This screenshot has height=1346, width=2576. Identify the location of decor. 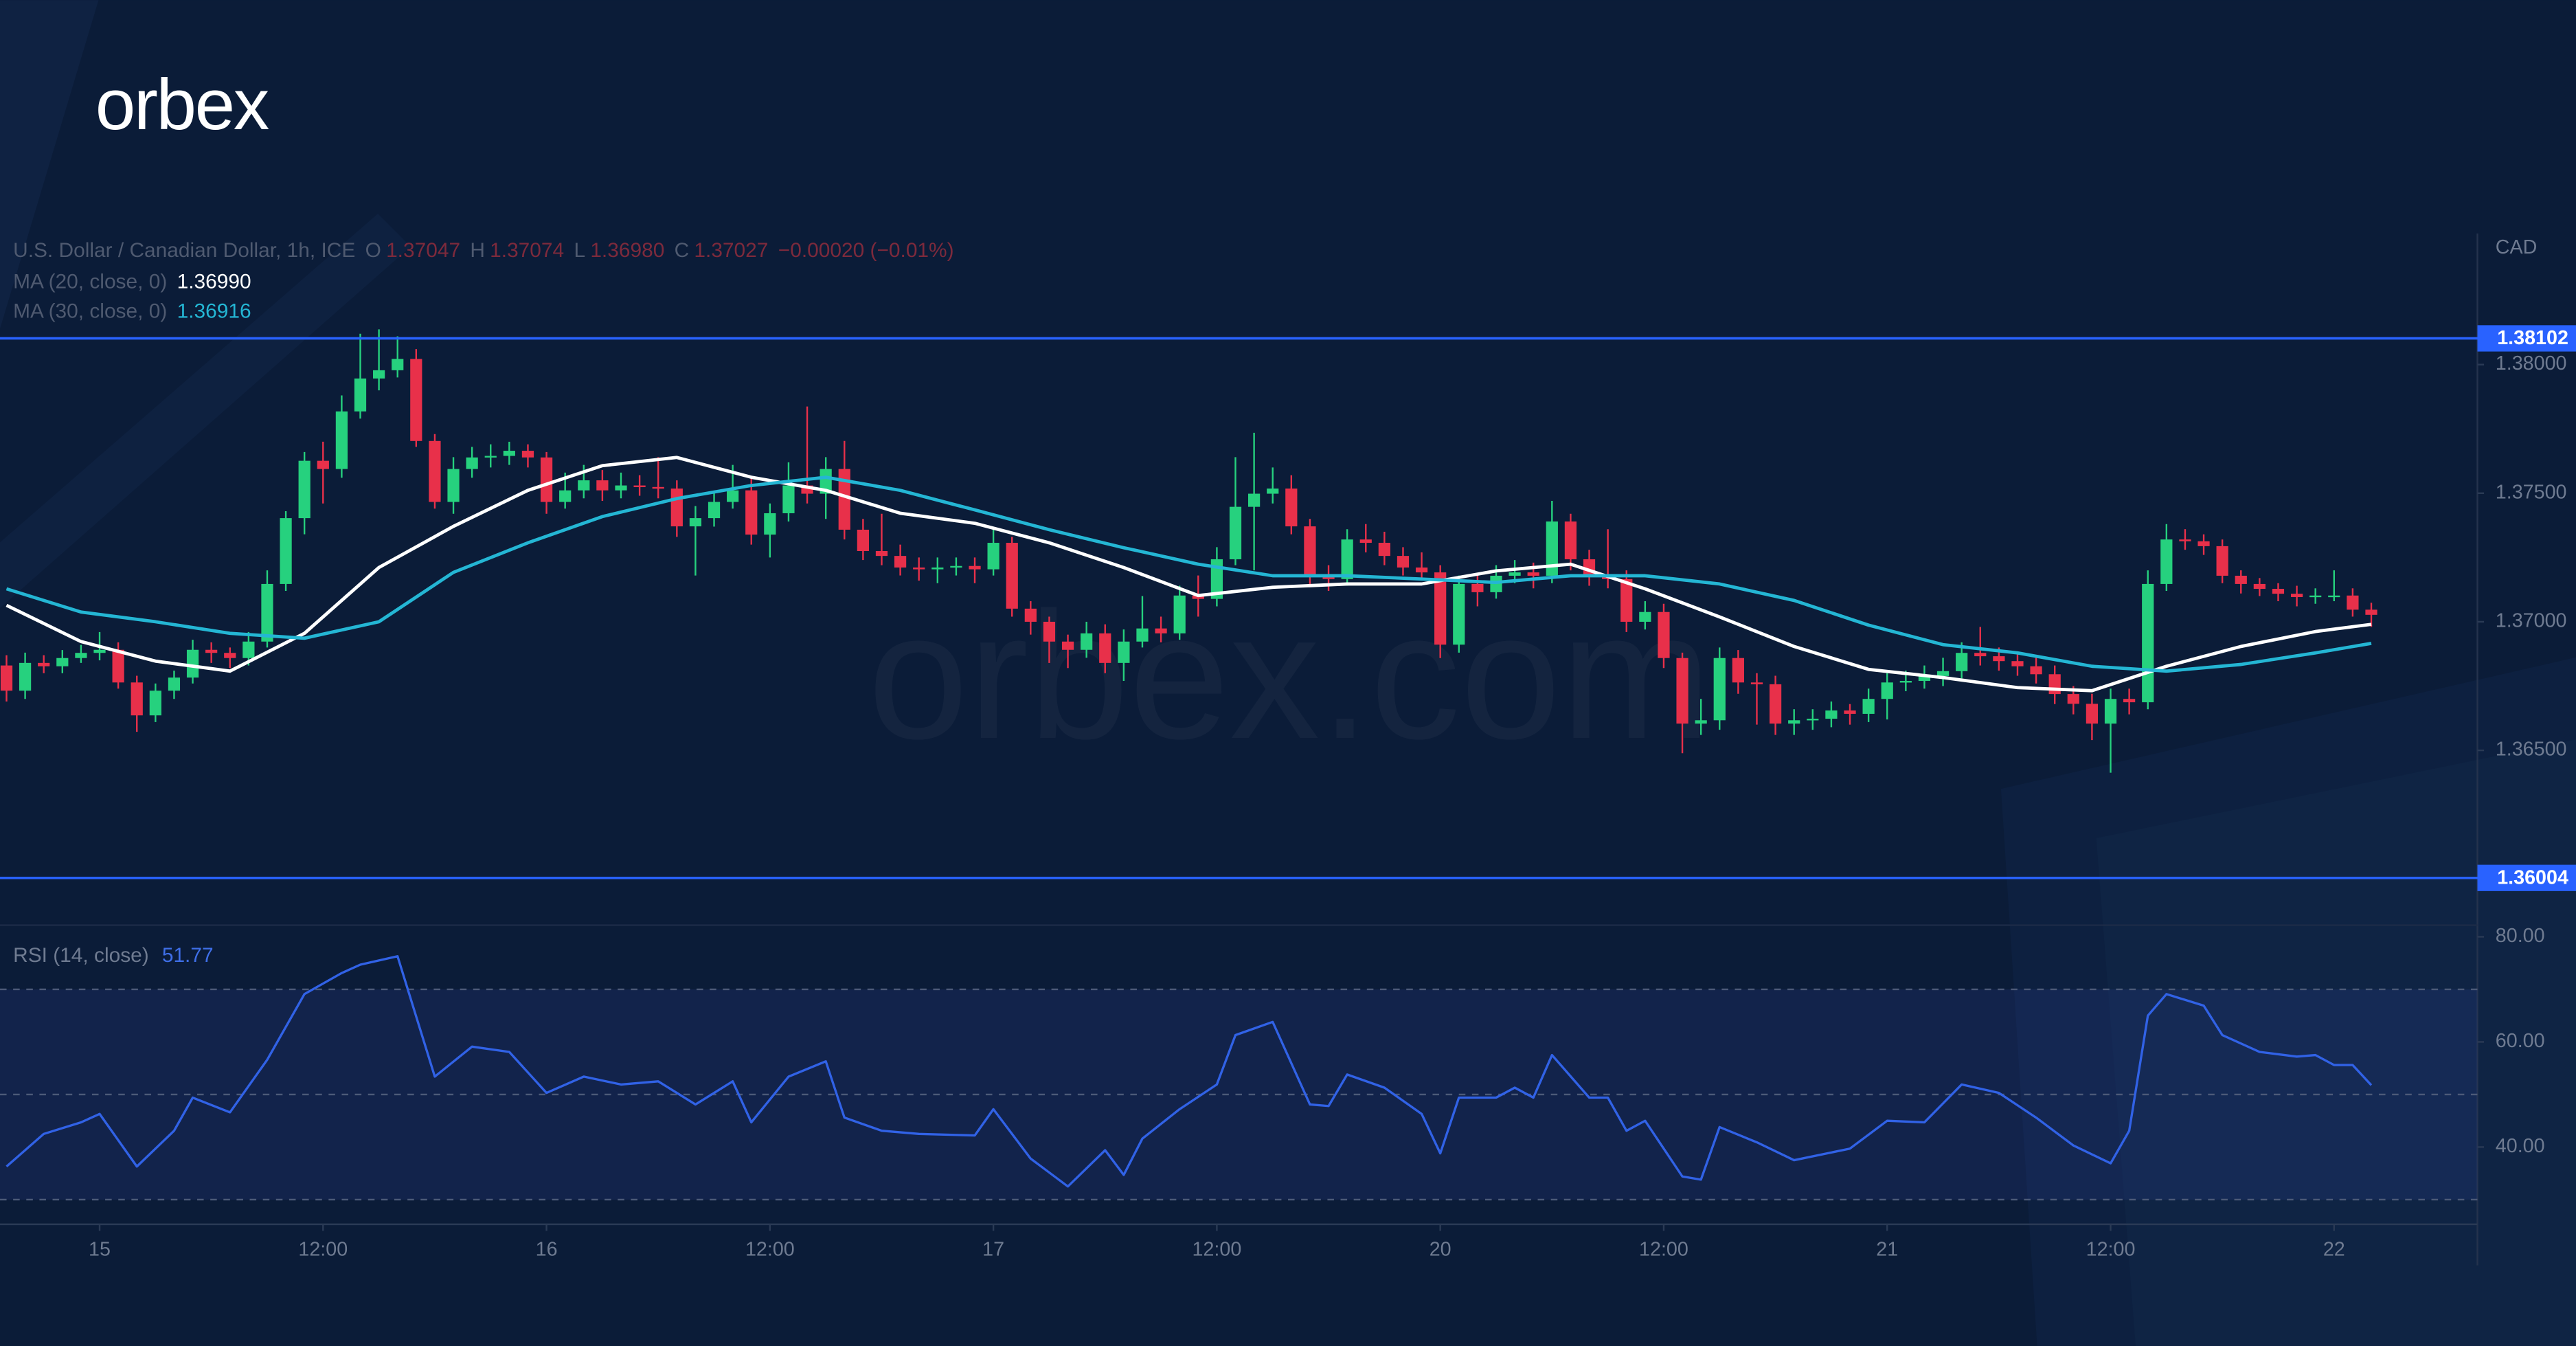
(49, 164).